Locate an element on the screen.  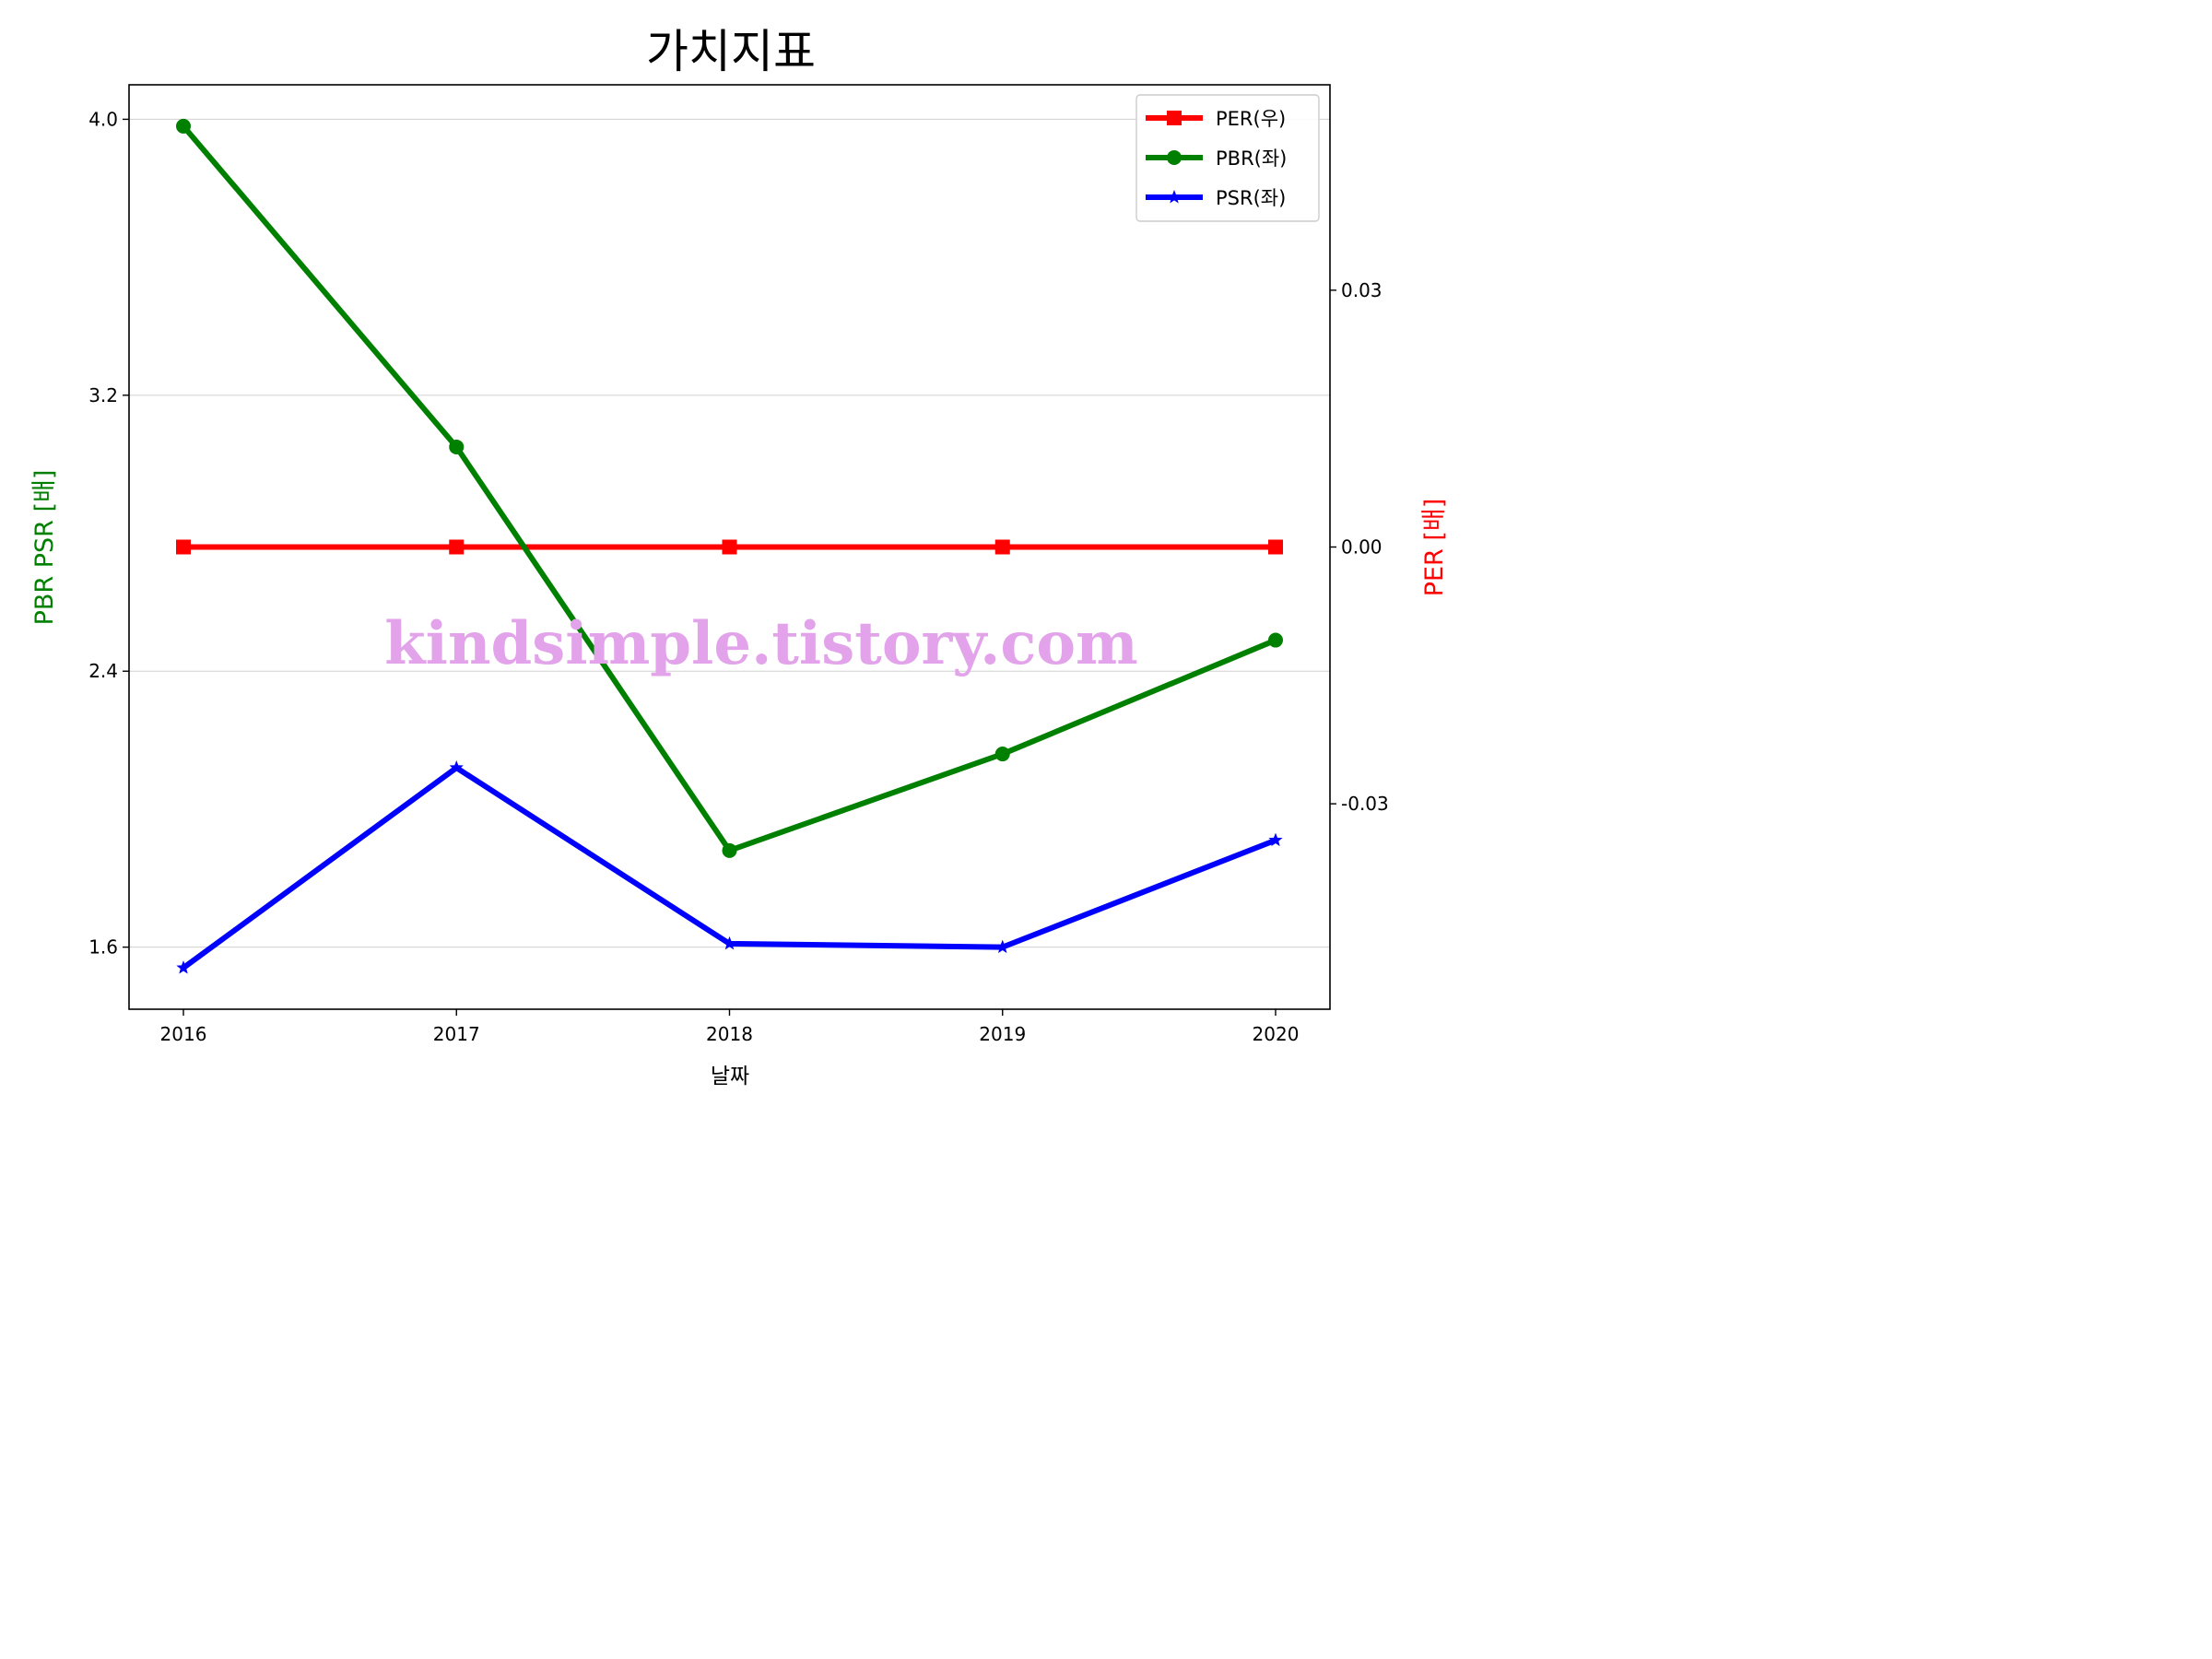
data-point-PSR(좌)-2016 is located at coordinates (183, 967).